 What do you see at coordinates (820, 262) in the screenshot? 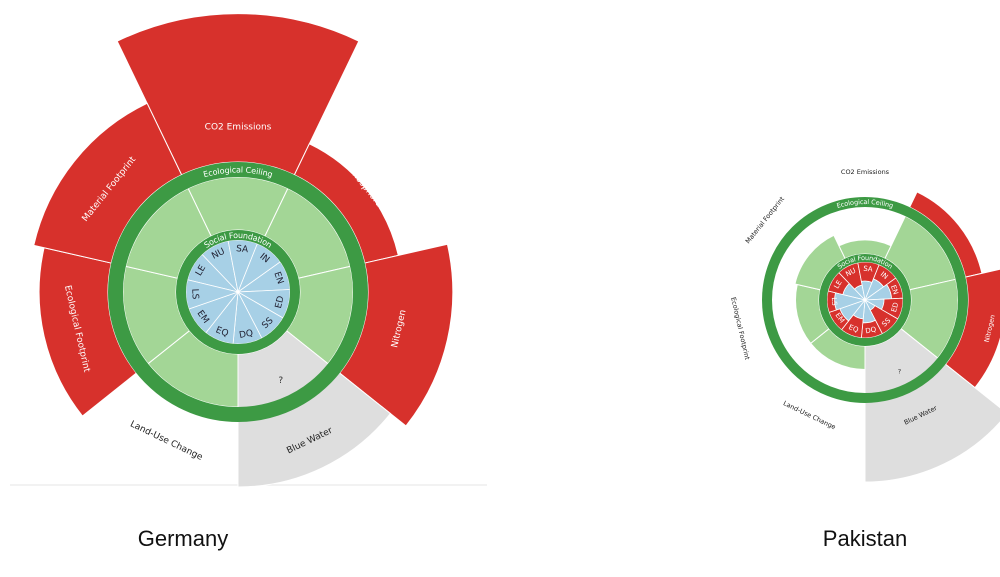
I see `ecological-within` at bounding box center [820, 262].